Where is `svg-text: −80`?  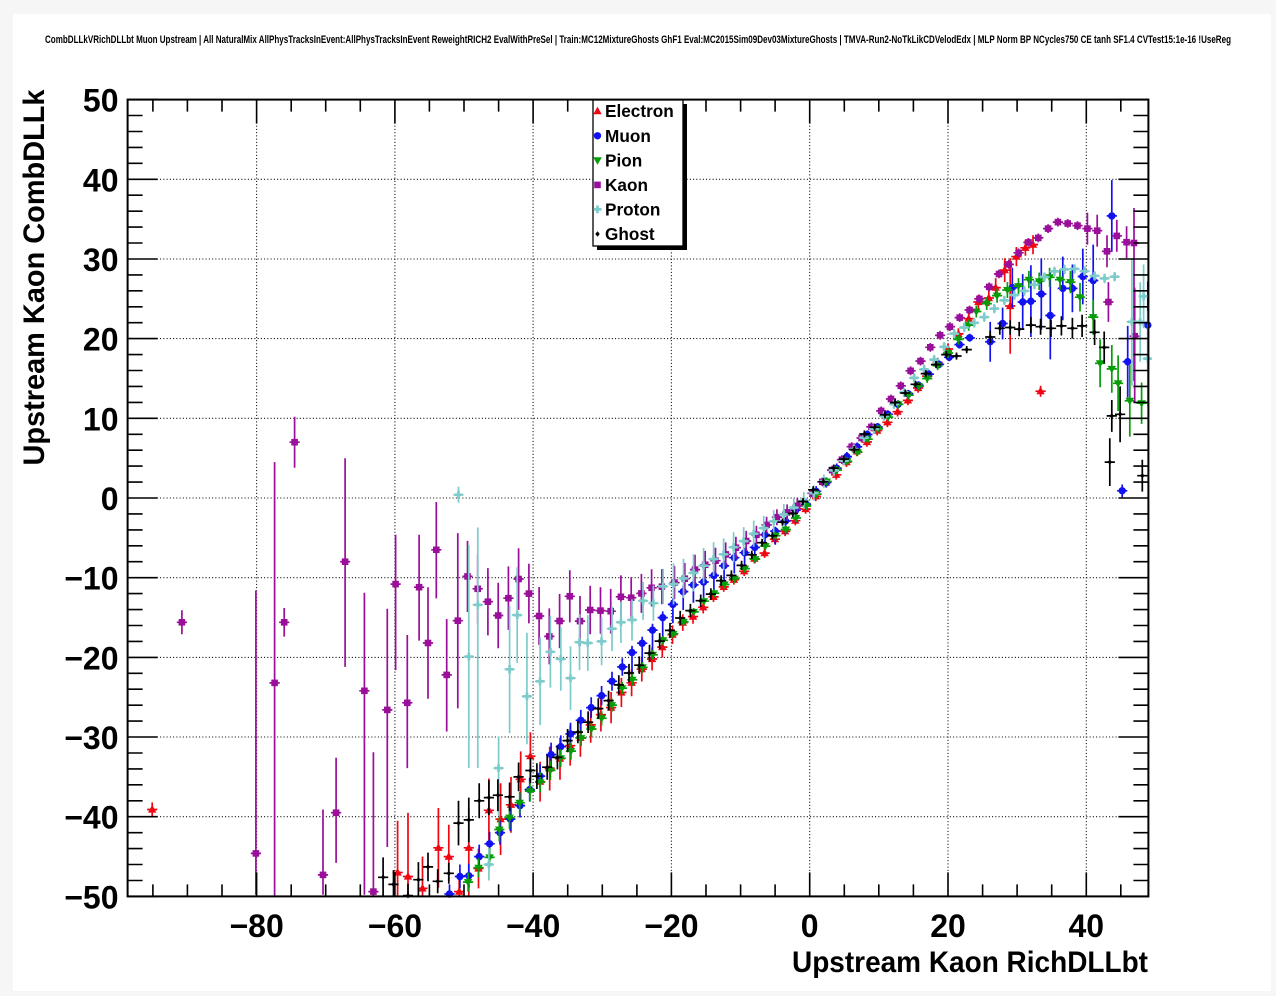
svg-text: −80 is located at coordinates (256, 926).